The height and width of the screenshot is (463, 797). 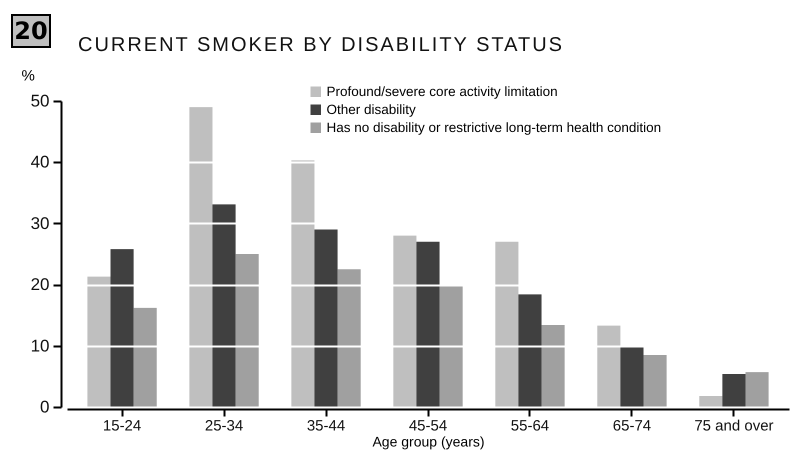 I want to click on legend-label: Profound/severe core activity limitation, so click(x=442, y=91).